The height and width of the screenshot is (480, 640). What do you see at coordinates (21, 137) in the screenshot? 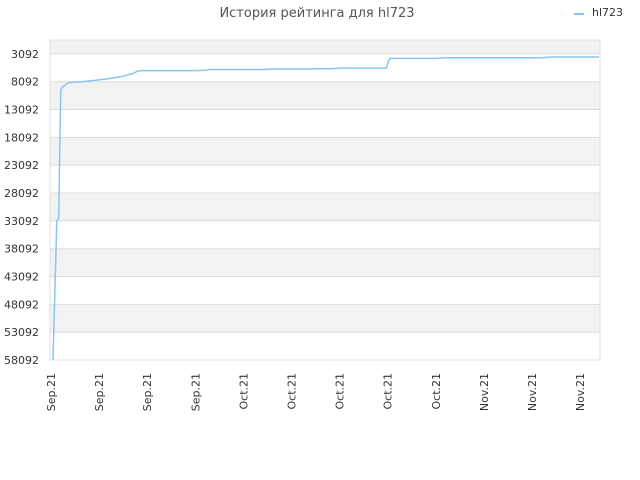
I see `y-tick-label: 18092` at bounding box center [21, 137].